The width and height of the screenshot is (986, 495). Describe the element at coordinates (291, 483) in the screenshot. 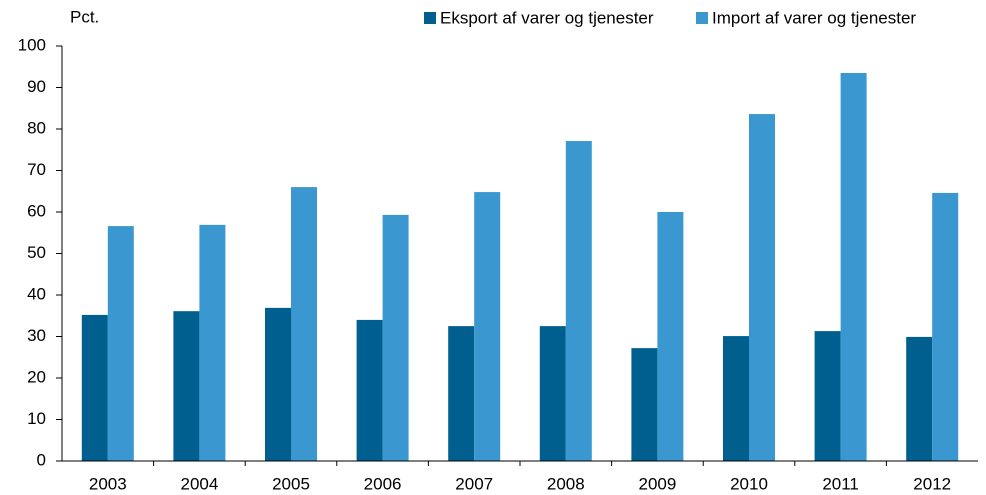

I see `x-tick-label: 2005` at that location.